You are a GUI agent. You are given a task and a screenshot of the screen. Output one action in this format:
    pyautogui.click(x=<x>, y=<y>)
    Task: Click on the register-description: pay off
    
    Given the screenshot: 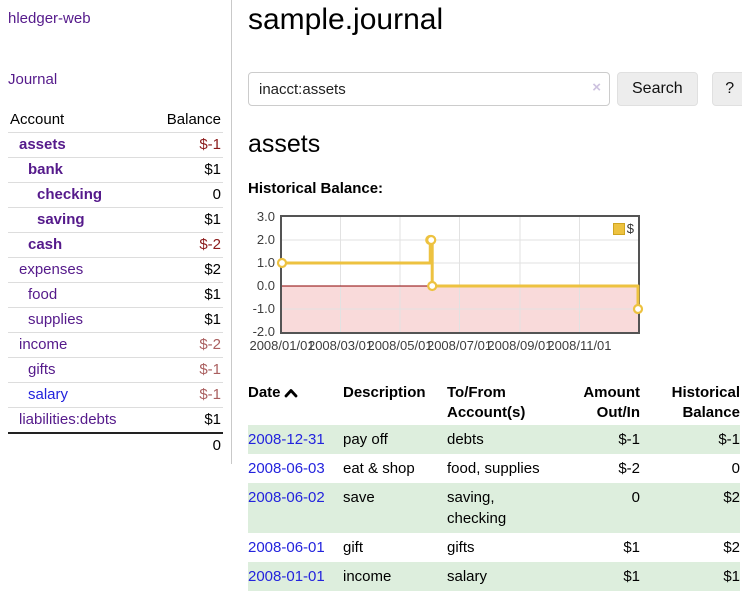 What is the action you would take?
    pyautogui.click(x=365, y=439)
    